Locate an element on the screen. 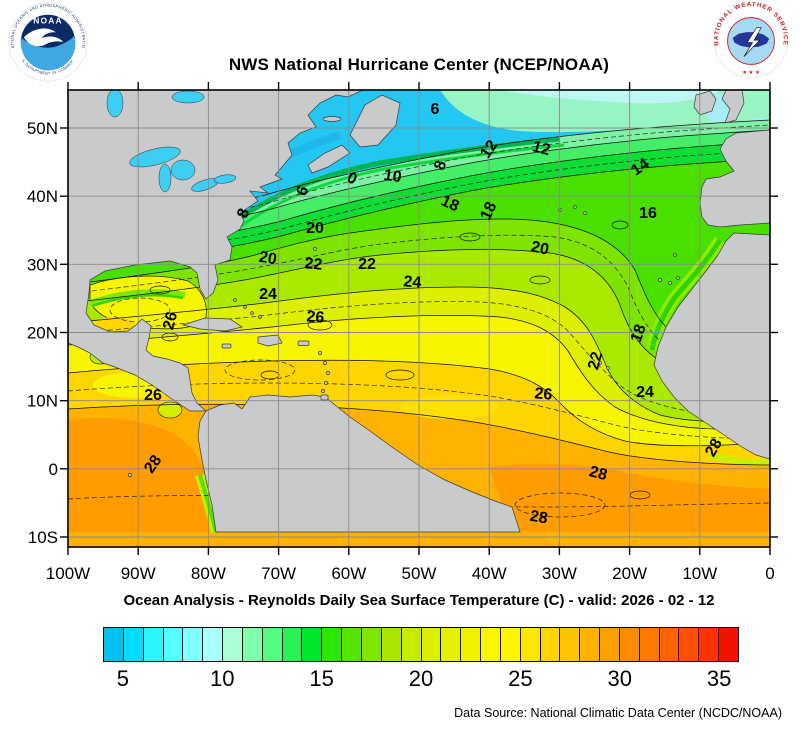  colorbar-tick-label: 35 is located at coordinates (719, 678).